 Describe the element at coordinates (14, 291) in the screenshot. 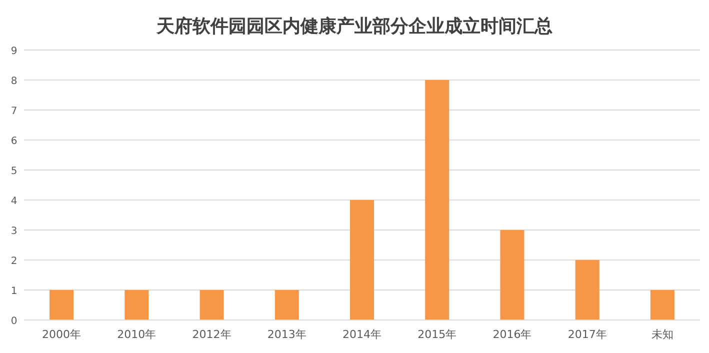

I see `y-tick-label: 1` at that location.